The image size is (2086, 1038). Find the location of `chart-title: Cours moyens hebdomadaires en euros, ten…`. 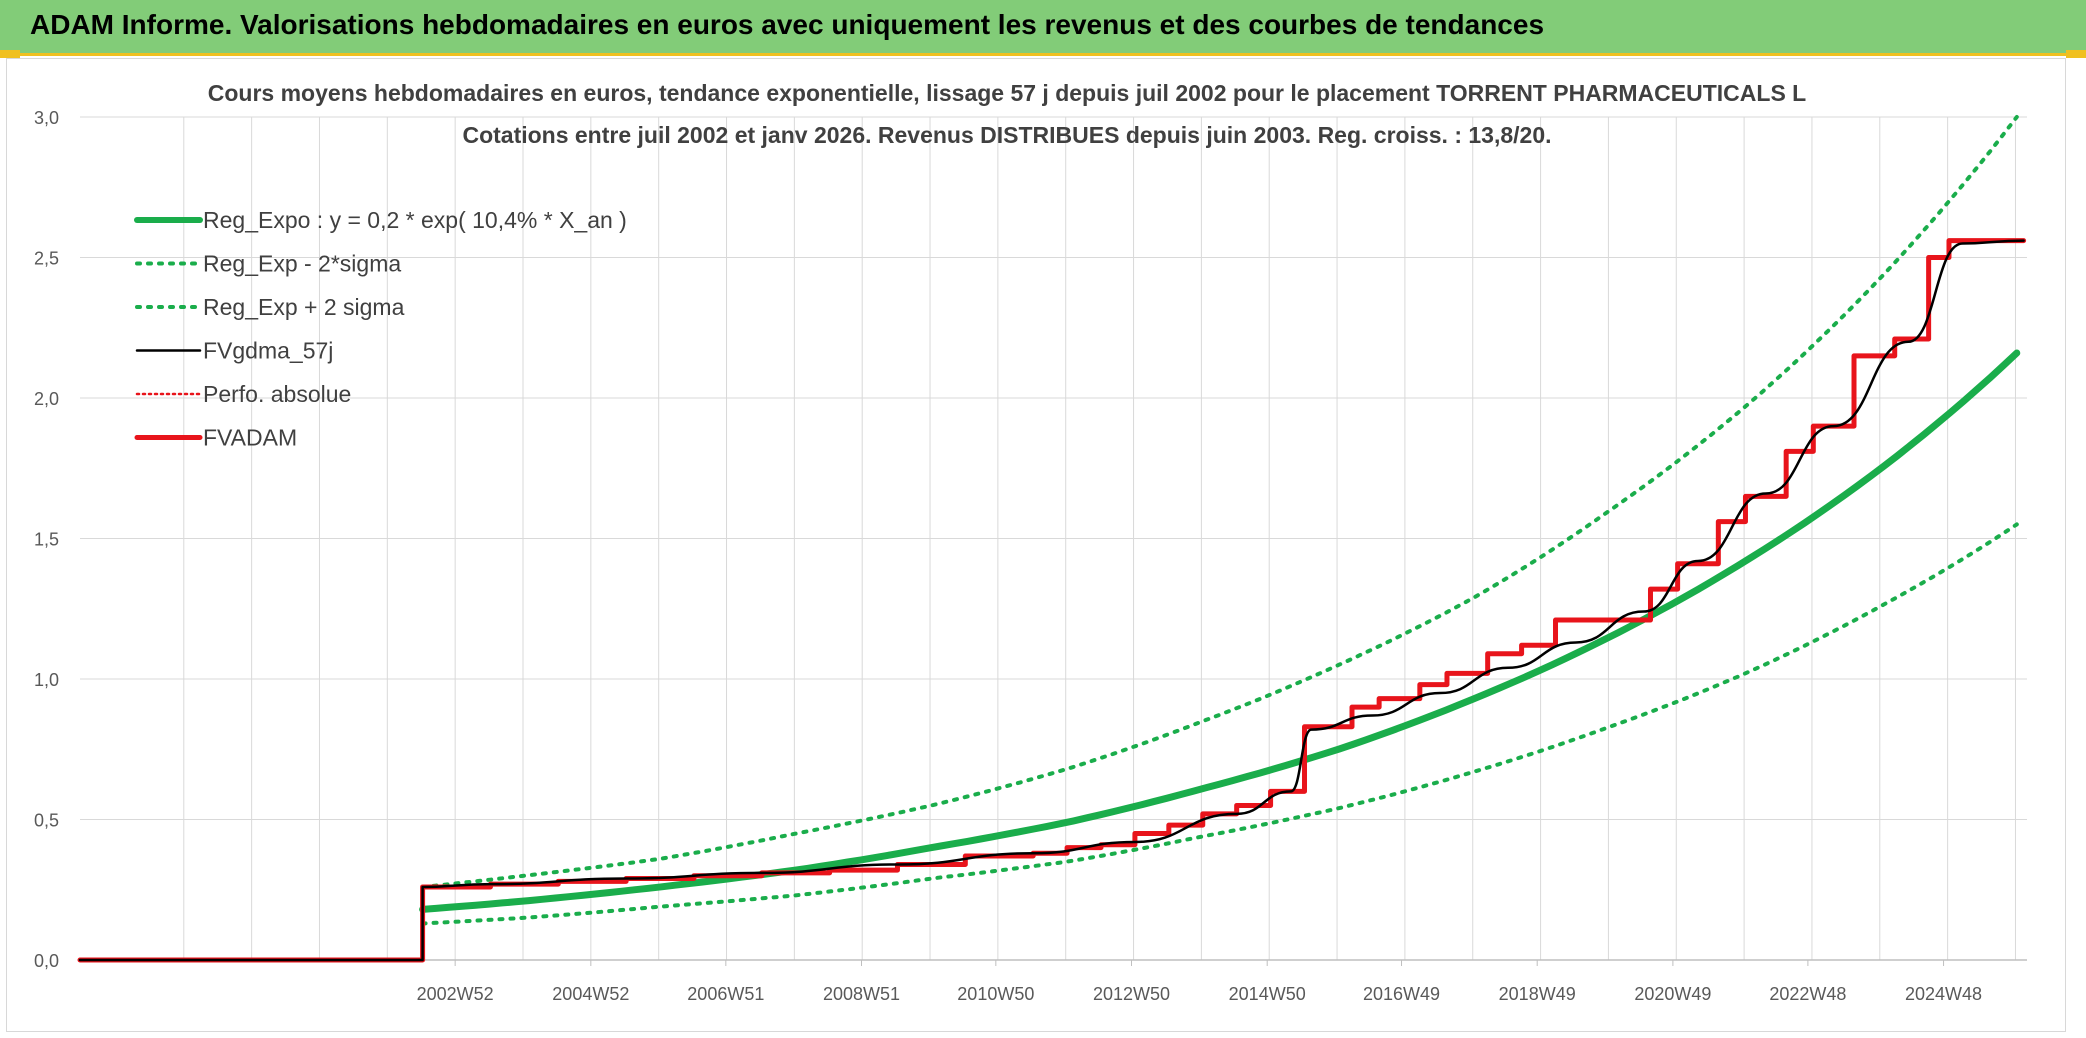

chart-title: Cours moyens hebdomadaires en euros, ten… is located at coordinates (1007, 93).